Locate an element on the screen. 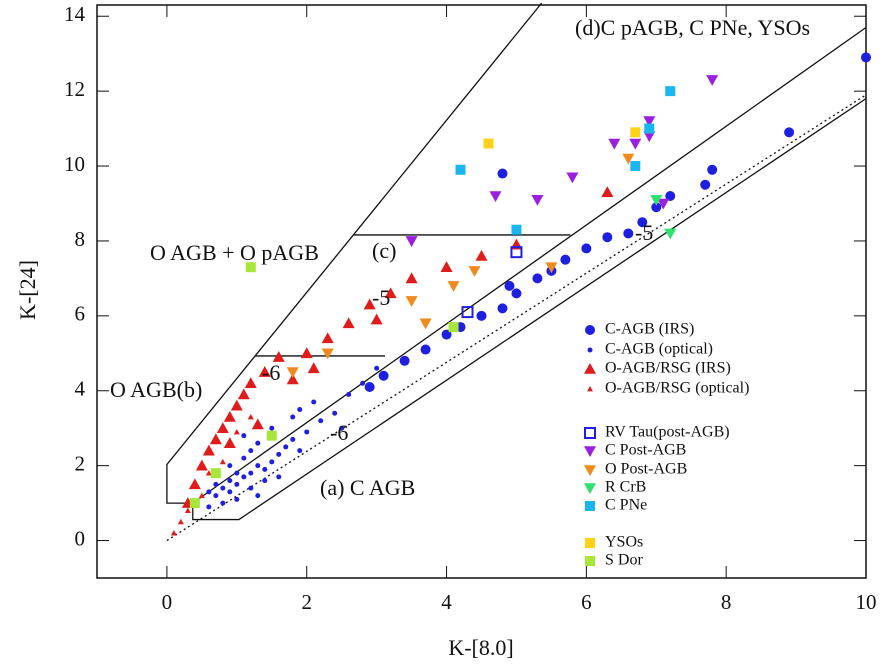 Image resolution: width=883 pixels, height=672 pixels. y-tick-label: 4 is located at coordinates (80, 389).